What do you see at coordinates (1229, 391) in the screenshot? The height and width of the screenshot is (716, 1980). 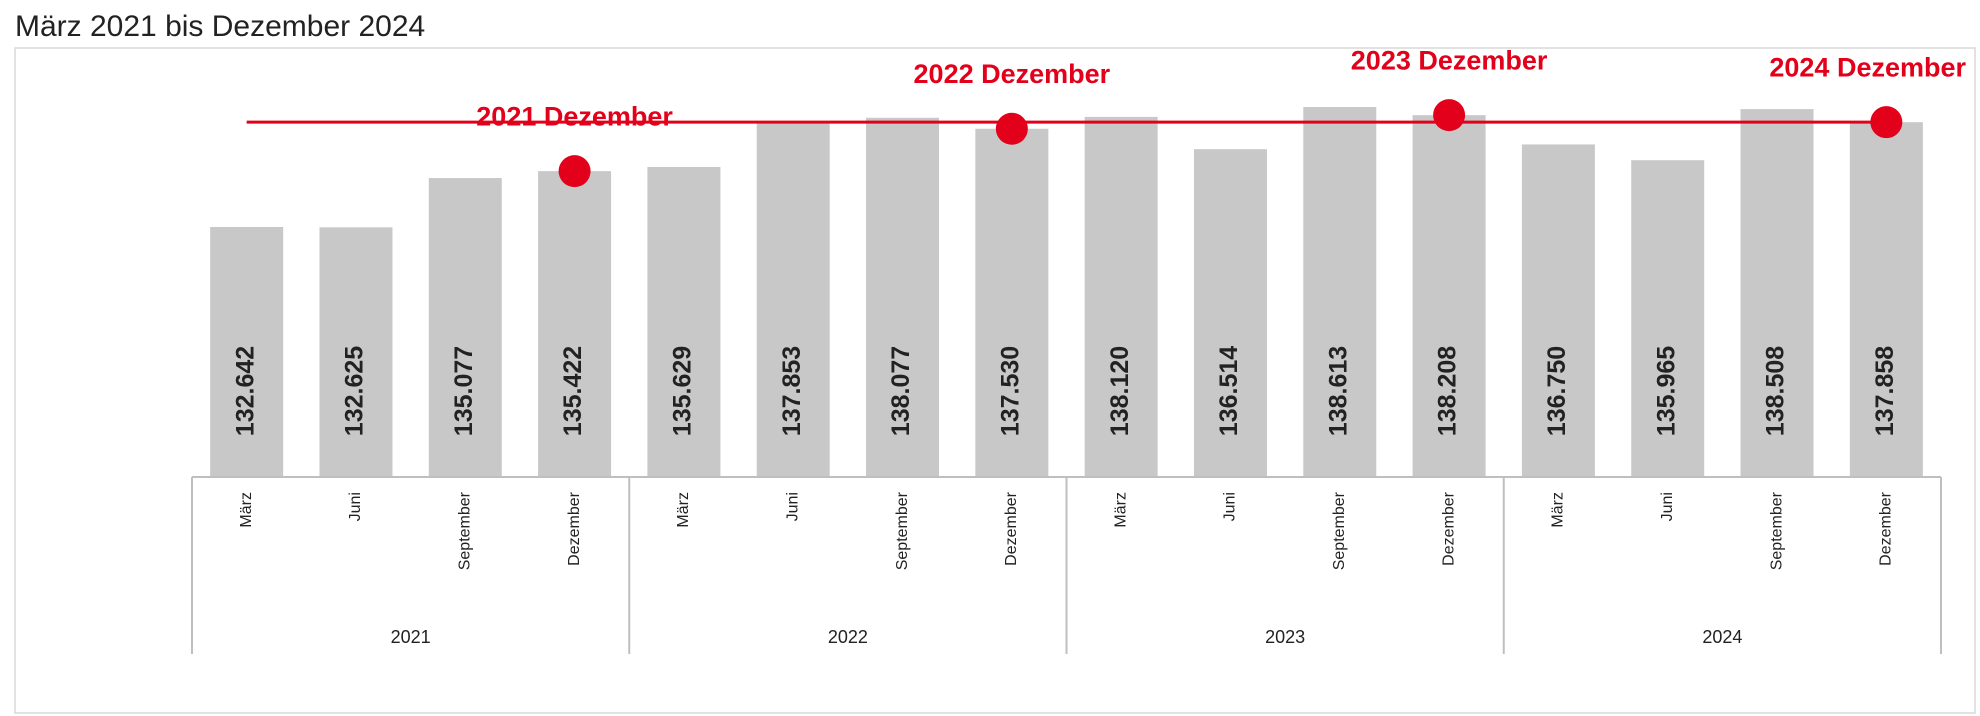 I see `value-label: 136.514` at bounding box center [1229, 391].